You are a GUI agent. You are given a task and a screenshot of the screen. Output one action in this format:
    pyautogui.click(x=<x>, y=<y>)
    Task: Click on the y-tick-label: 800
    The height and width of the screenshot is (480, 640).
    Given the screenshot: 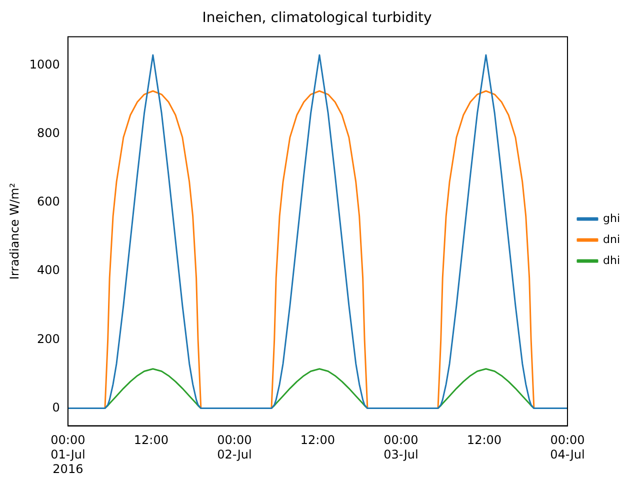 What is the action you would take?
    pyautogui.click(x=48, y=133)
    